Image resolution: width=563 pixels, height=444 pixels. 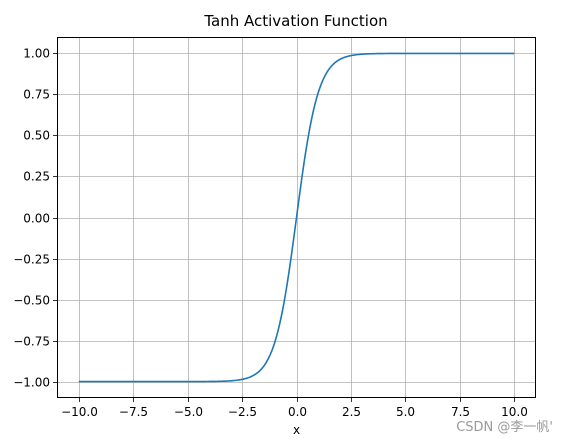 I want to click on x-tick-label: 2.5, so click(x=351, y=412).